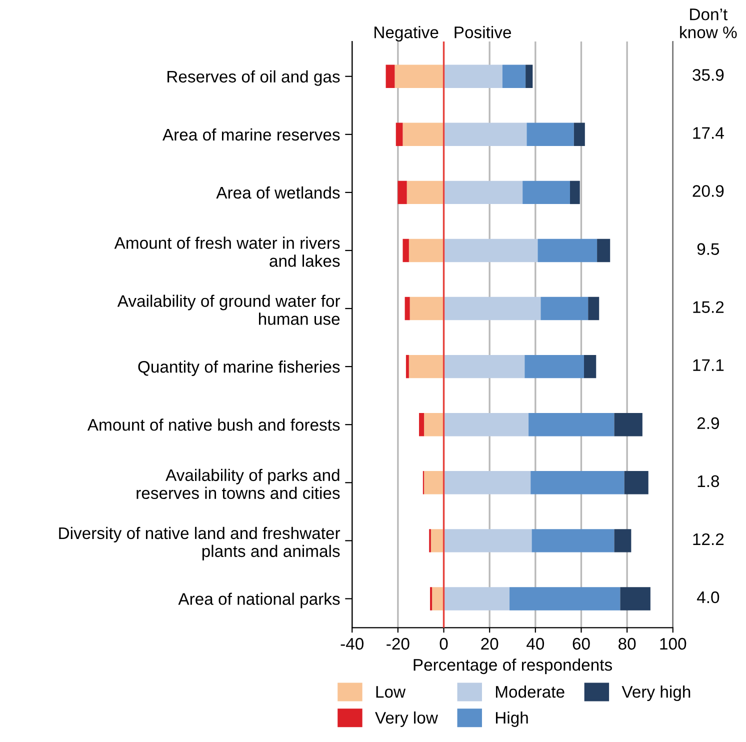  I want to click on y-tick-label: Area of marine reserves, so click(251, 134).